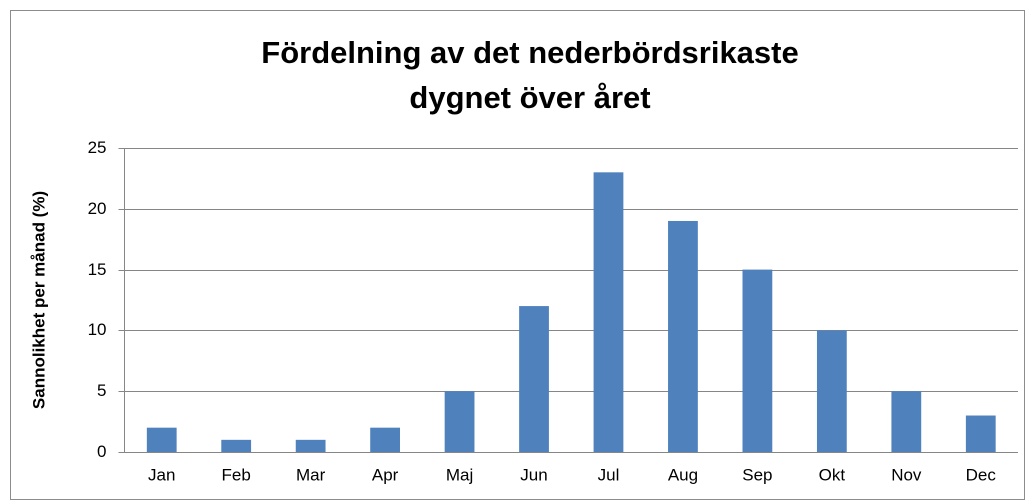 The height and width of the screenshot is (504, 1035). Describe the element at coordinates (161, 474) in the screenshot. I see `x-tick-label: Jan` at that location.